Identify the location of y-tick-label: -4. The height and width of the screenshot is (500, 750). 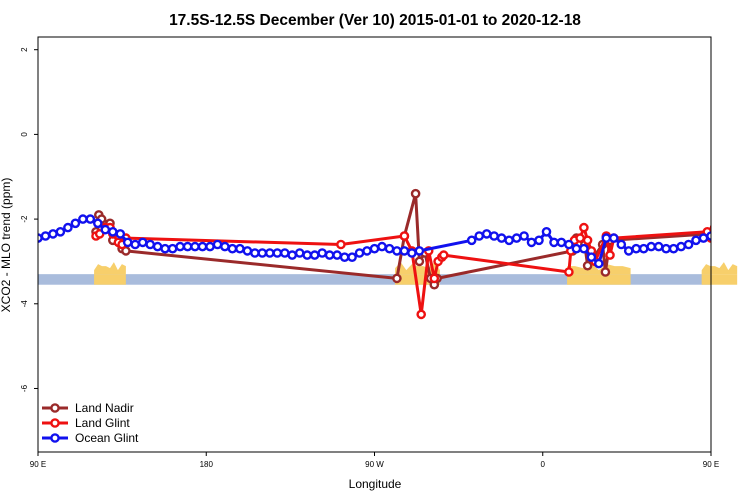
(24, 304).